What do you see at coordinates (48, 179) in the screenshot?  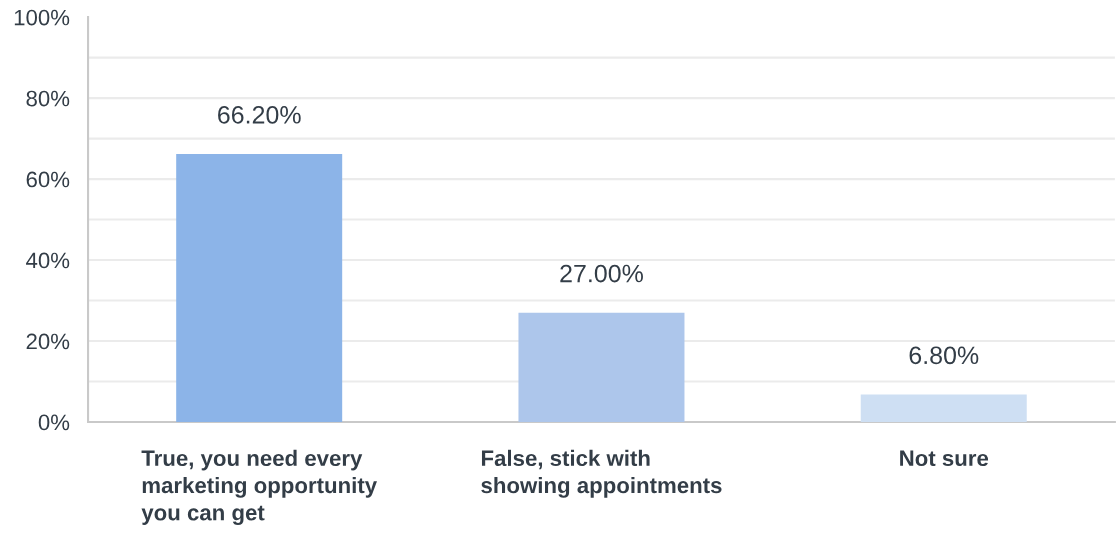 I see `y-tick-label: 60%` at bounding box center [48, 179].